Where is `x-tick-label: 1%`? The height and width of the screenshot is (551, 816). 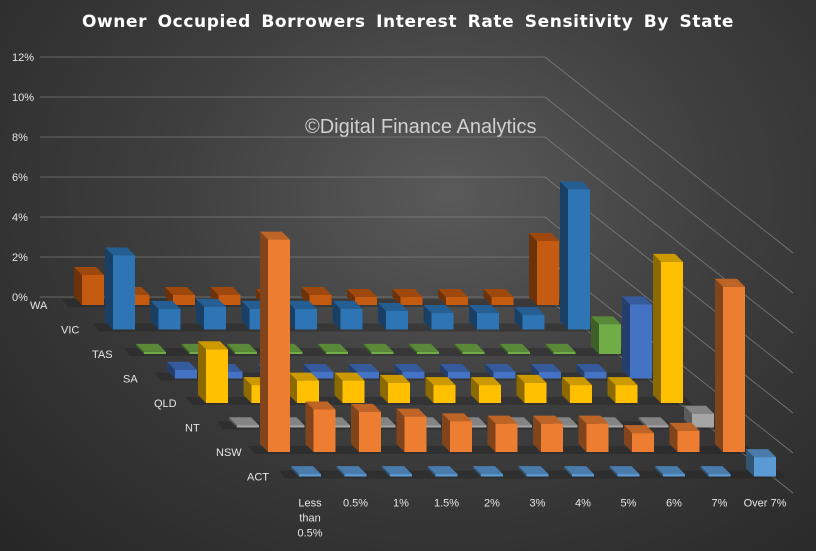 x-tick-label: 1% is located at coordinates (401, 504).